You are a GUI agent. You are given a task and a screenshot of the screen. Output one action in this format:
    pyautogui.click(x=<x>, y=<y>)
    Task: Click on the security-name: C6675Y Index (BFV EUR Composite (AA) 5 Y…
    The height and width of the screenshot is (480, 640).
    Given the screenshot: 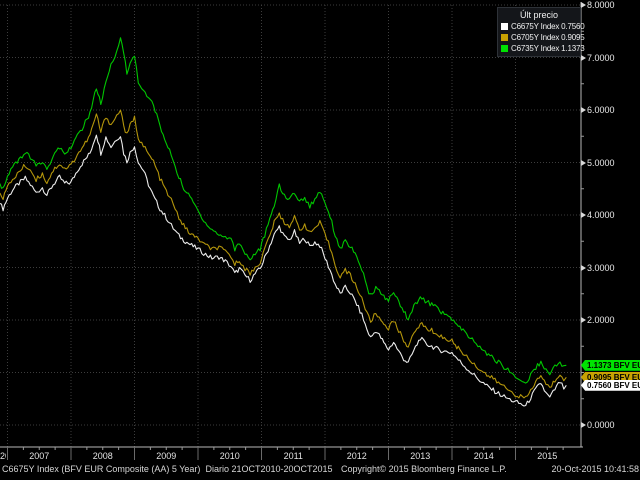 What is the action you would take?
    pyautogui.click(x=101, y=469)
    